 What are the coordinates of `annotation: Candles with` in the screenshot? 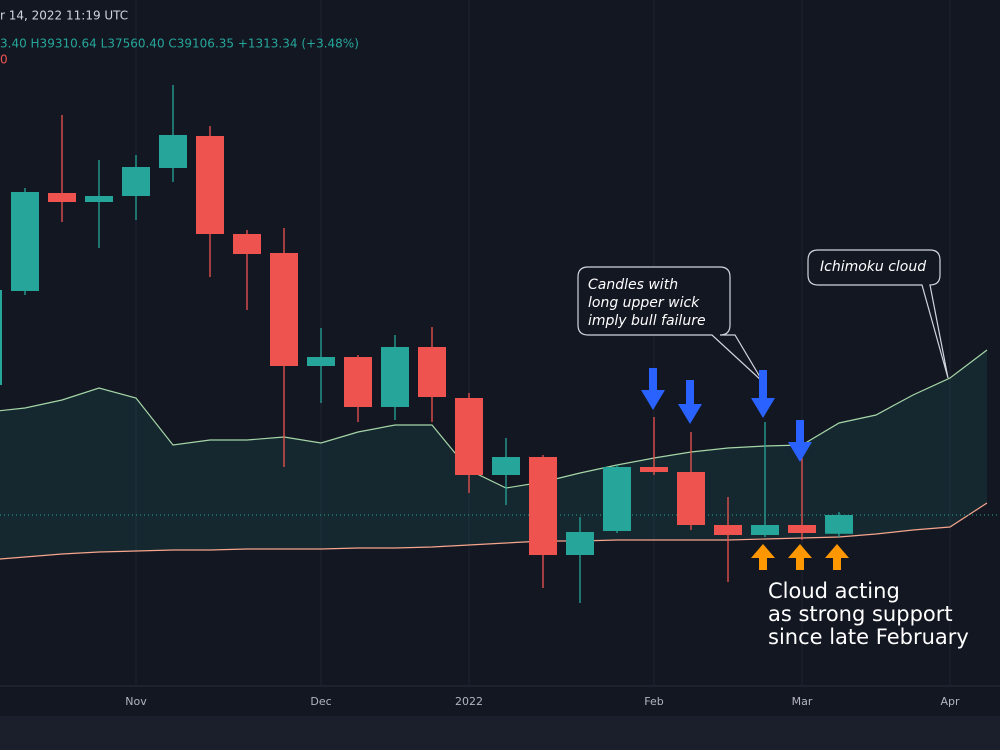 It's located at (633, 285).